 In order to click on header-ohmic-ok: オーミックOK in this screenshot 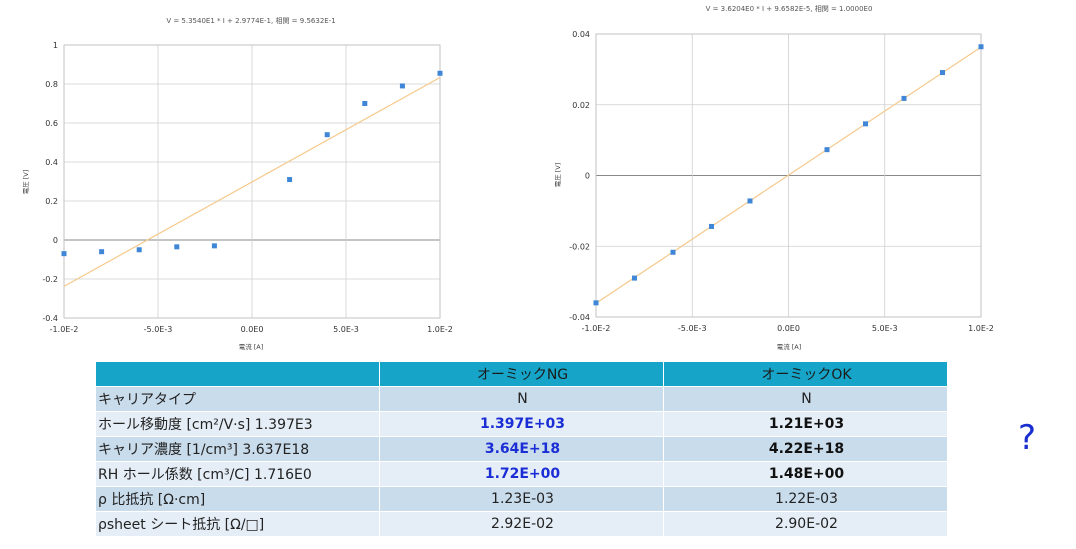, I will do `click(805, 374)`.